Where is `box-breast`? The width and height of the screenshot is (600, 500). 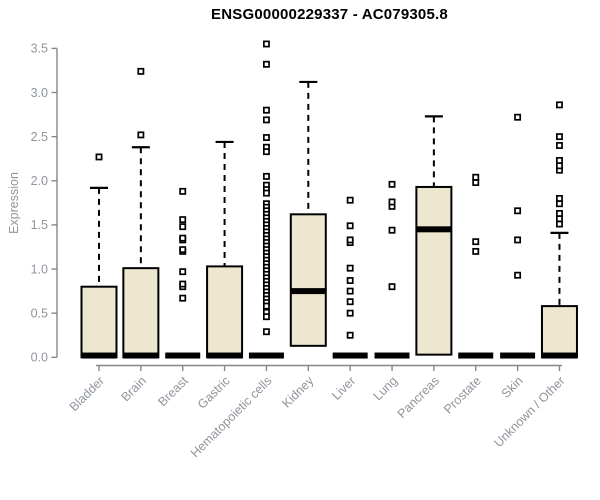
box-breast is located at coordinates (183, 273).